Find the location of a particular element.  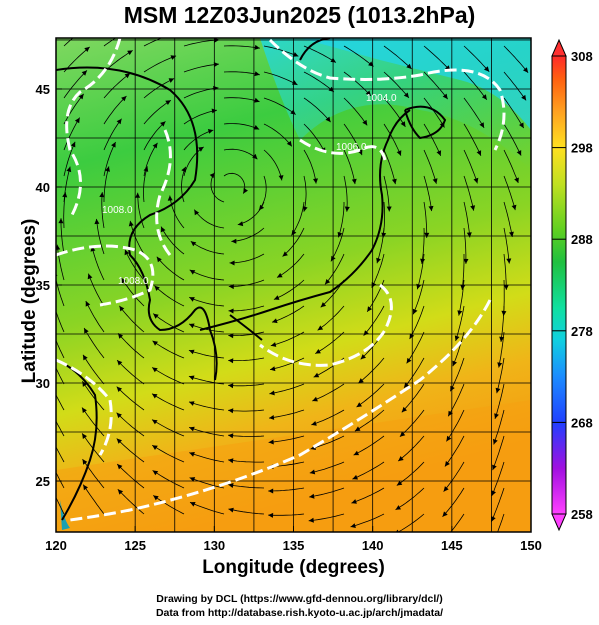

y-tick-label: 30 is located at coordinates (43, 383).